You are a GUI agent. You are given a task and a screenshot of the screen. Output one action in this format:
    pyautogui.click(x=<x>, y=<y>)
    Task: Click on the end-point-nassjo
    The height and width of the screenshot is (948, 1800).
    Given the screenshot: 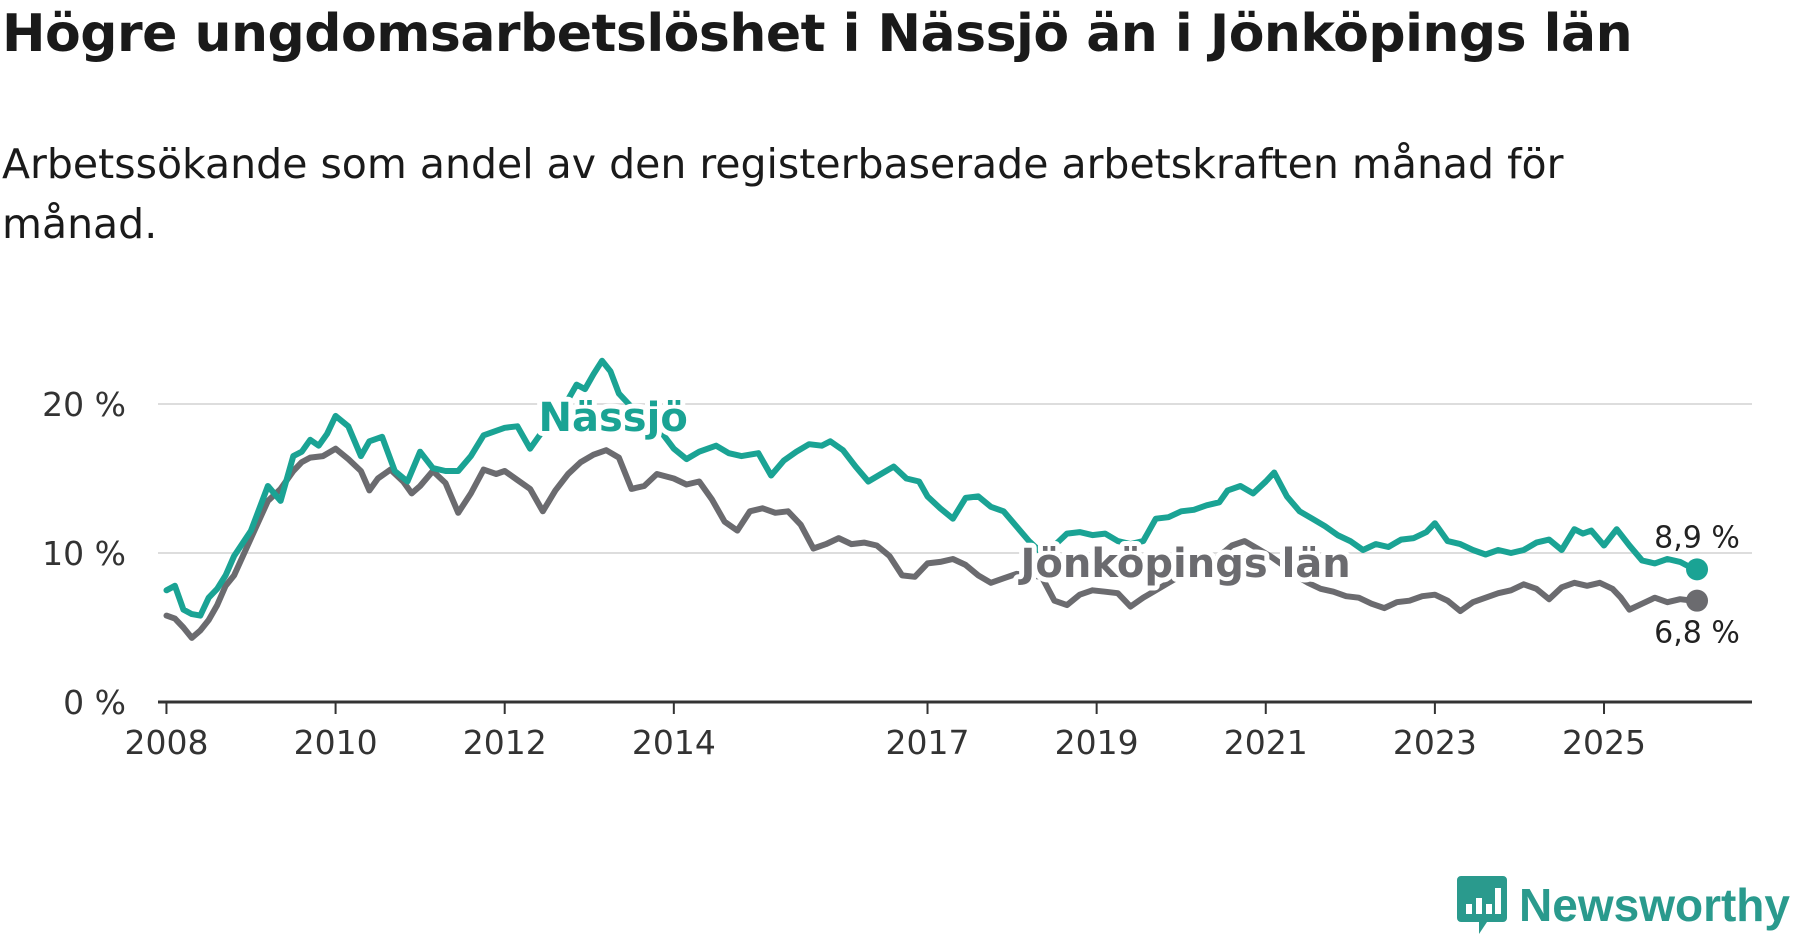 What is the action you would take?
    pyautogui.click(x=1697, y=569)
    